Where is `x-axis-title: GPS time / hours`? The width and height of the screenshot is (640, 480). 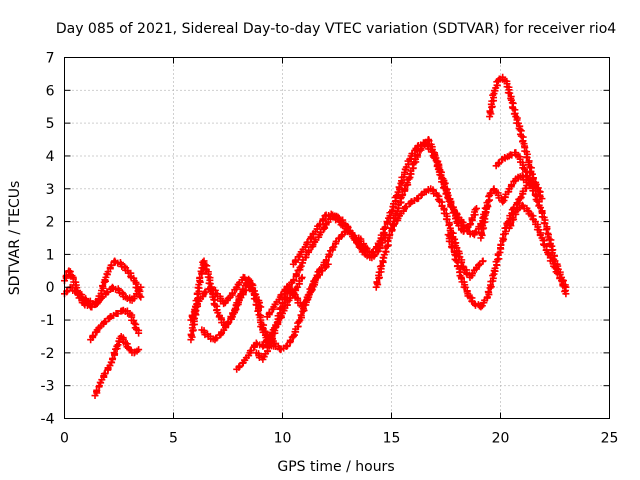
x-axis-title: GPS time / hours is located at coordinates (335, 467).